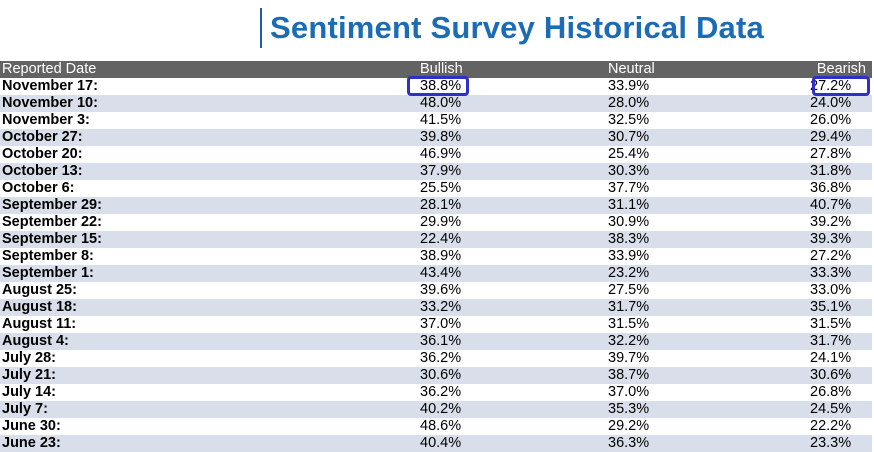 Image resolution: width=874 pixels, height=452 pixels. Describe the element at coordinates (50, 86) in the screenshot. I see `row-date: November 17:` at that location.